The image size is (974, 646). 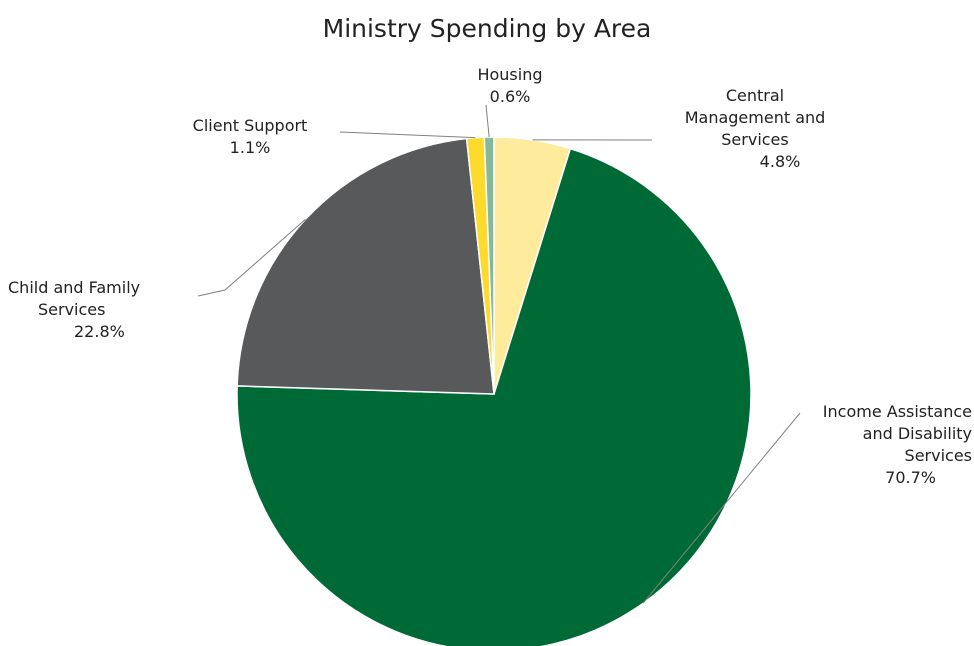 What do you see at coordinates (365, 266) in the screenshot?
I see `pie-slice-child-and-family-services` at bounding box center [365, 266].